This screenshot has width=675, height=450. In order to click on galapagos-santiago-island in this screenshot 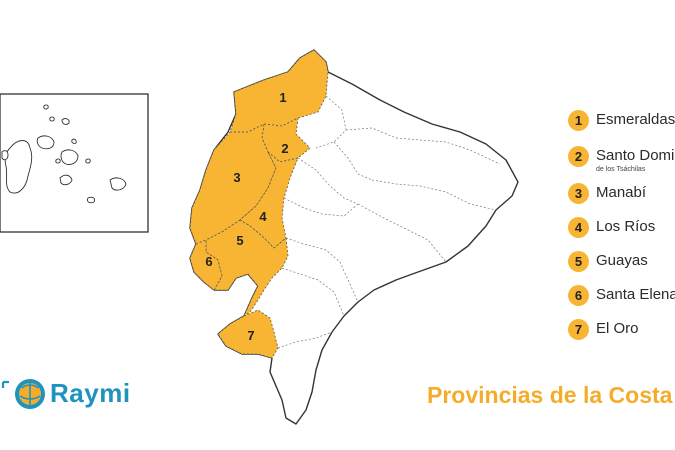, I will do `click(45, 142)`.